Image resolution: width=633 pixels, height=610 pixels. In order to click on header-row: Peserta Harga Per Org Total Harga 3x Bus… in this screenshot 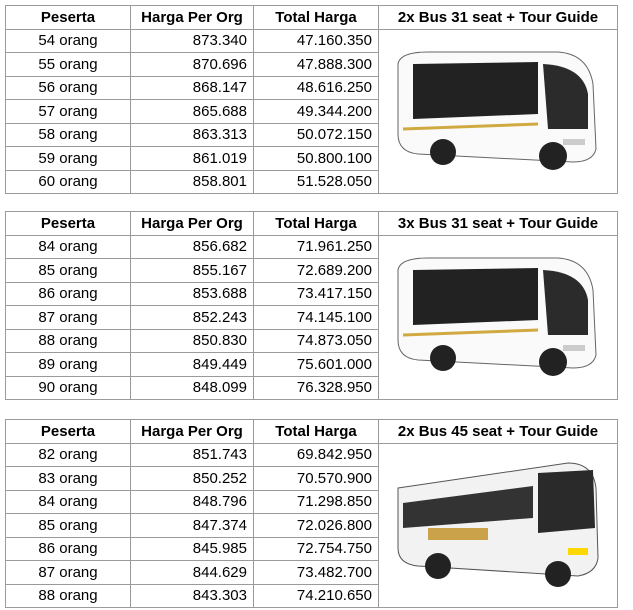, I will do `click(311, 223)`.